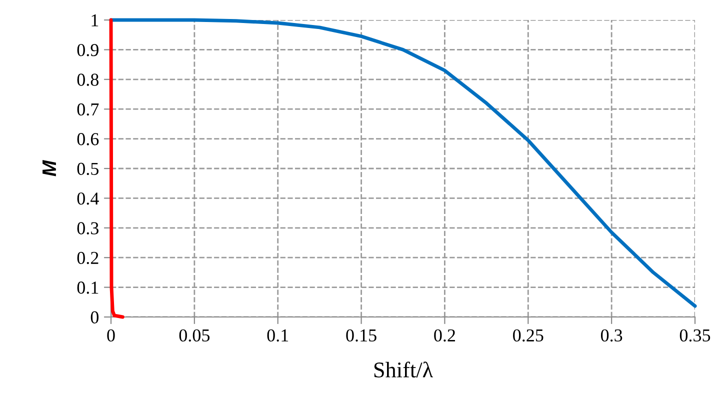  I want to click on x-tick-label: 0.05, so click(194, 335).